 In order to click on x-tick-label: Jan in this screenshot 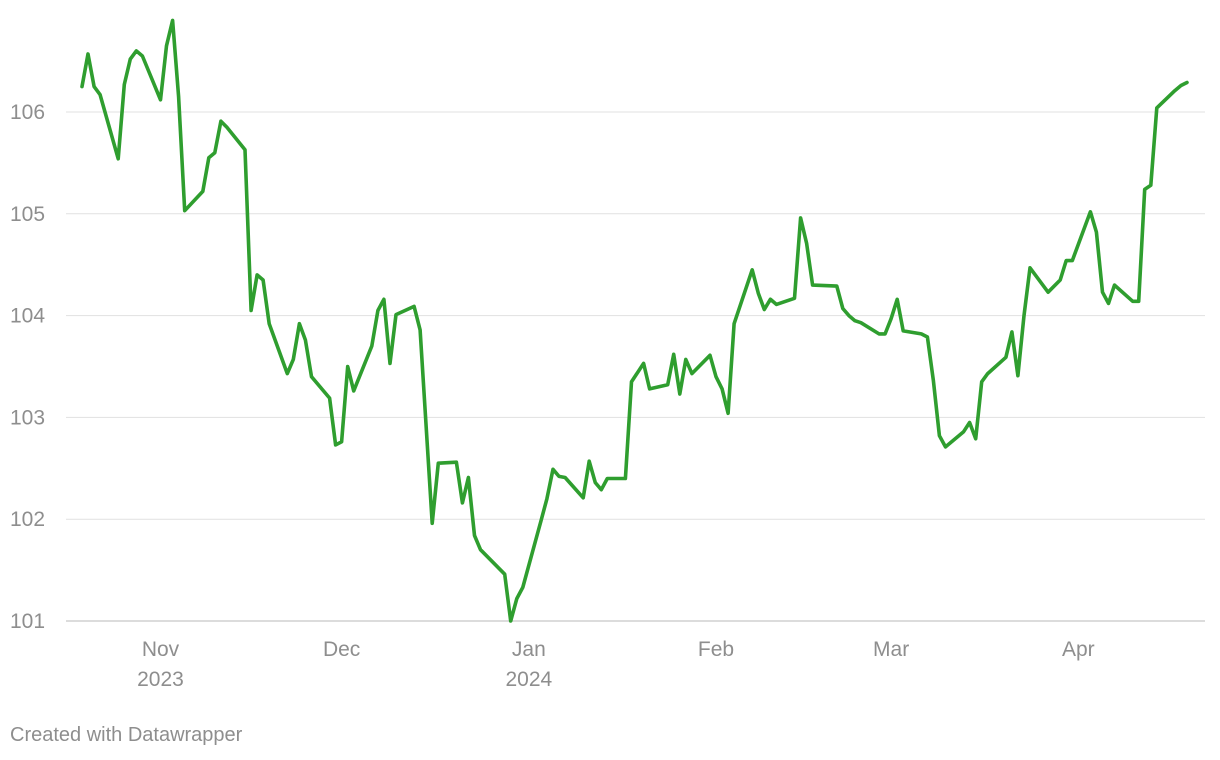, I will do `click(529, 649)`.